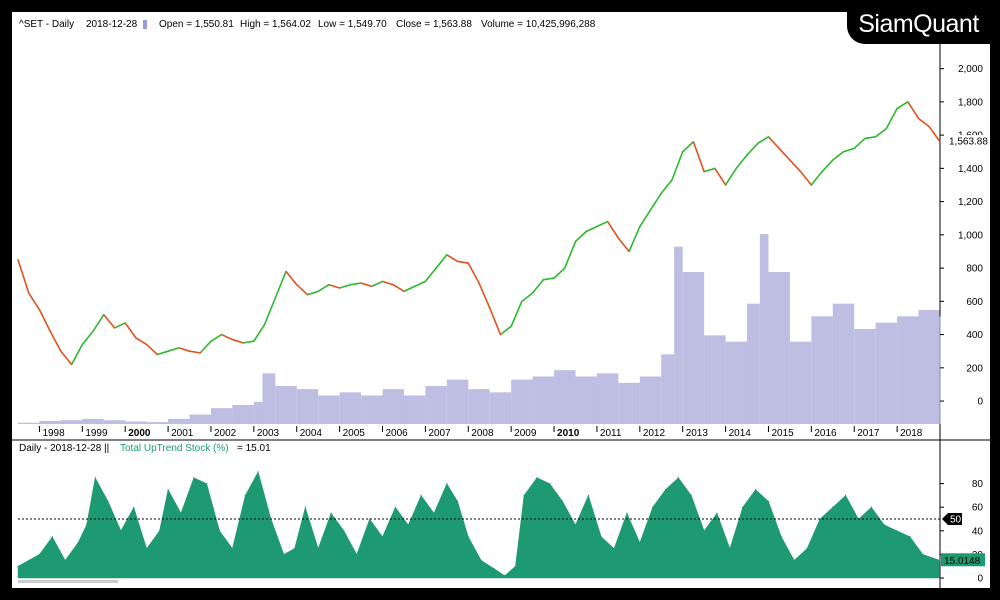 The image size is (1000, 600). What do you see at coordinates (112, 24) in the screenshot?
I see `date-label: 2018-12-28` at bounding box center [112, 24].